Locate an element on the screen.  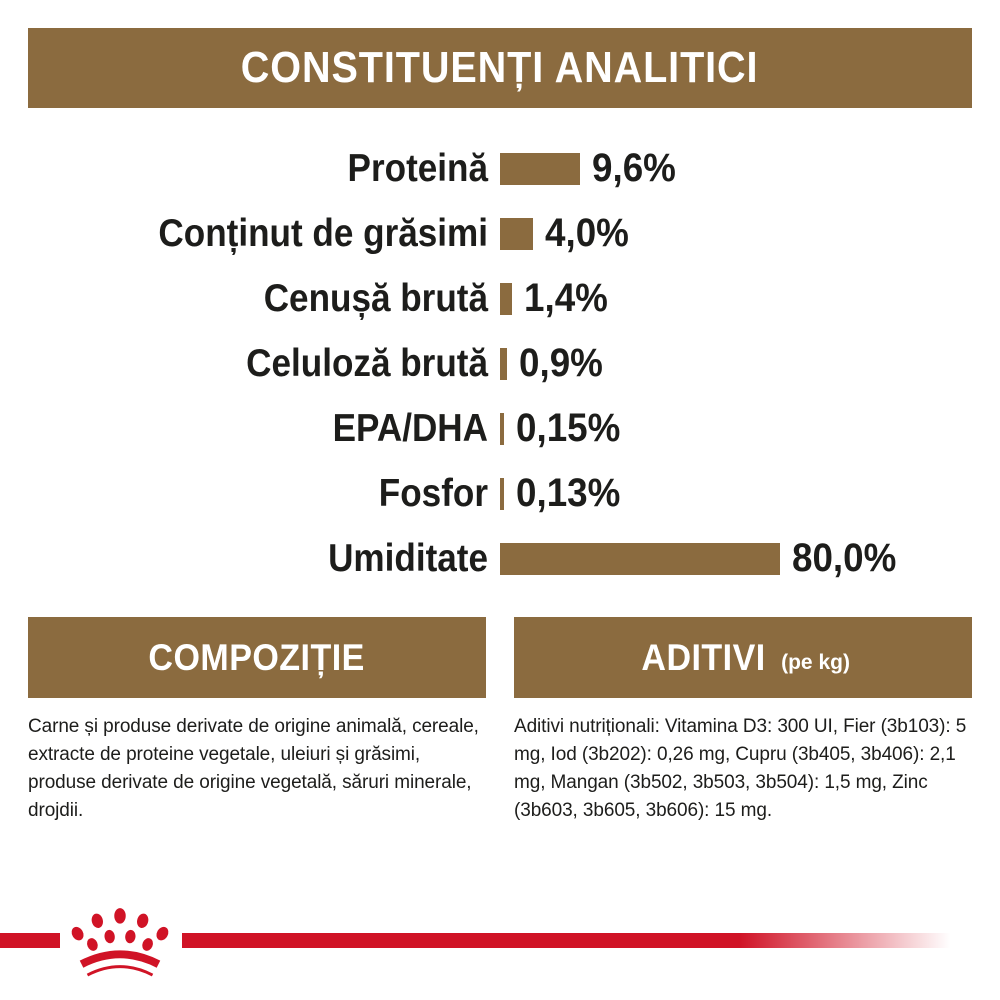
chart-row: EPA/DHA 0,15% is located at coordinates (500, 428).